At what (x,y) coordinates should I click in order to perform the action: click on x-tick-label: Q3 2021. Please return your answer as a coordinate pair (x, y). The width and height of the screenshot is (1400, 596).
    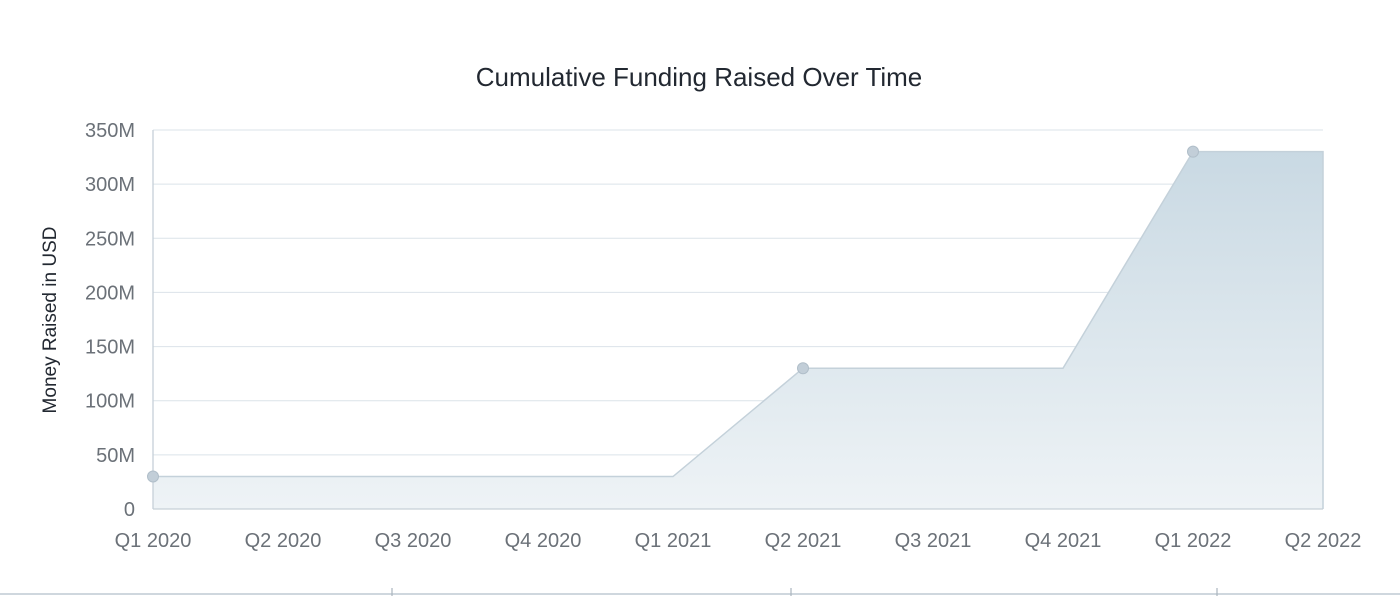
    Looking at the image, I should click on (933, 541).